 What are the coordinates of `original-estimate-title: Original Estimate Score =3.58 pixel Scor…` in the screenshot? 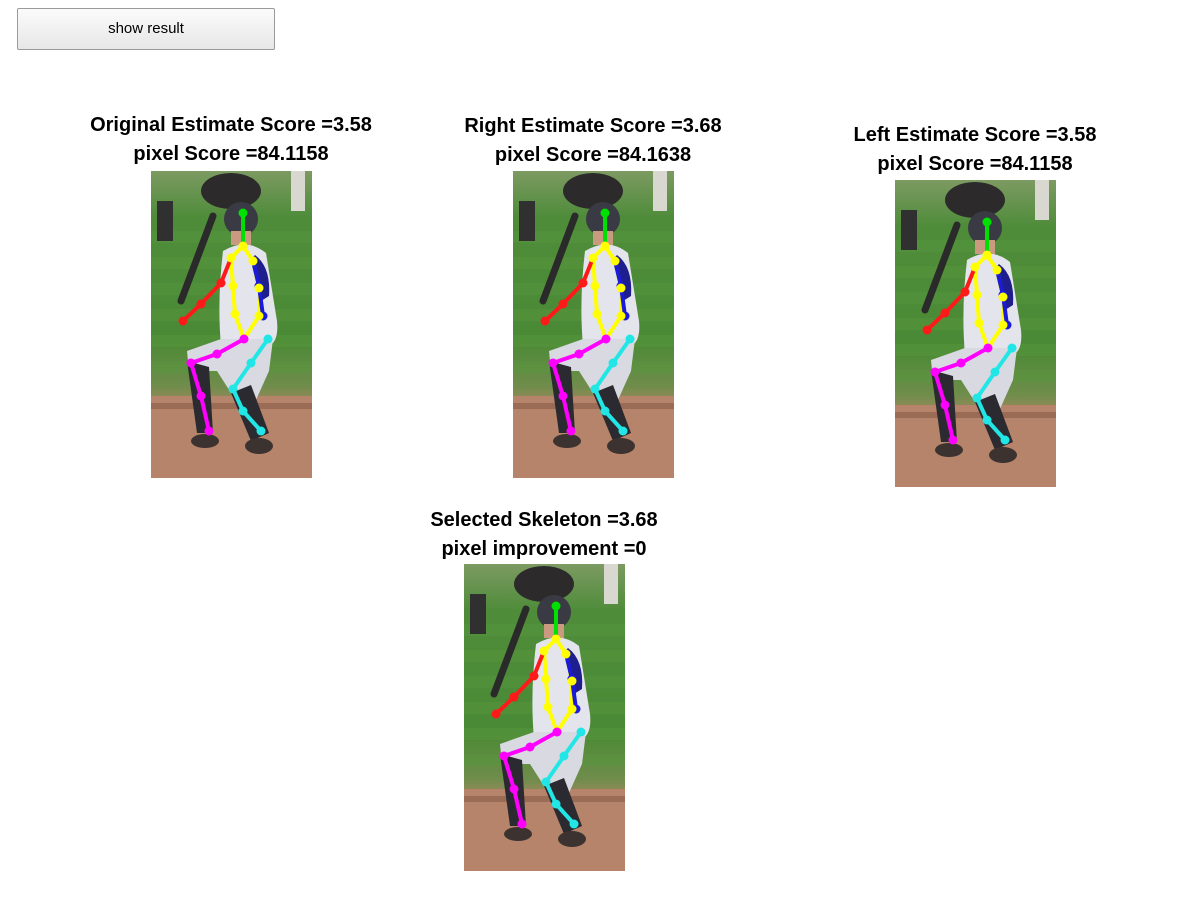 It's located at (231, 140).